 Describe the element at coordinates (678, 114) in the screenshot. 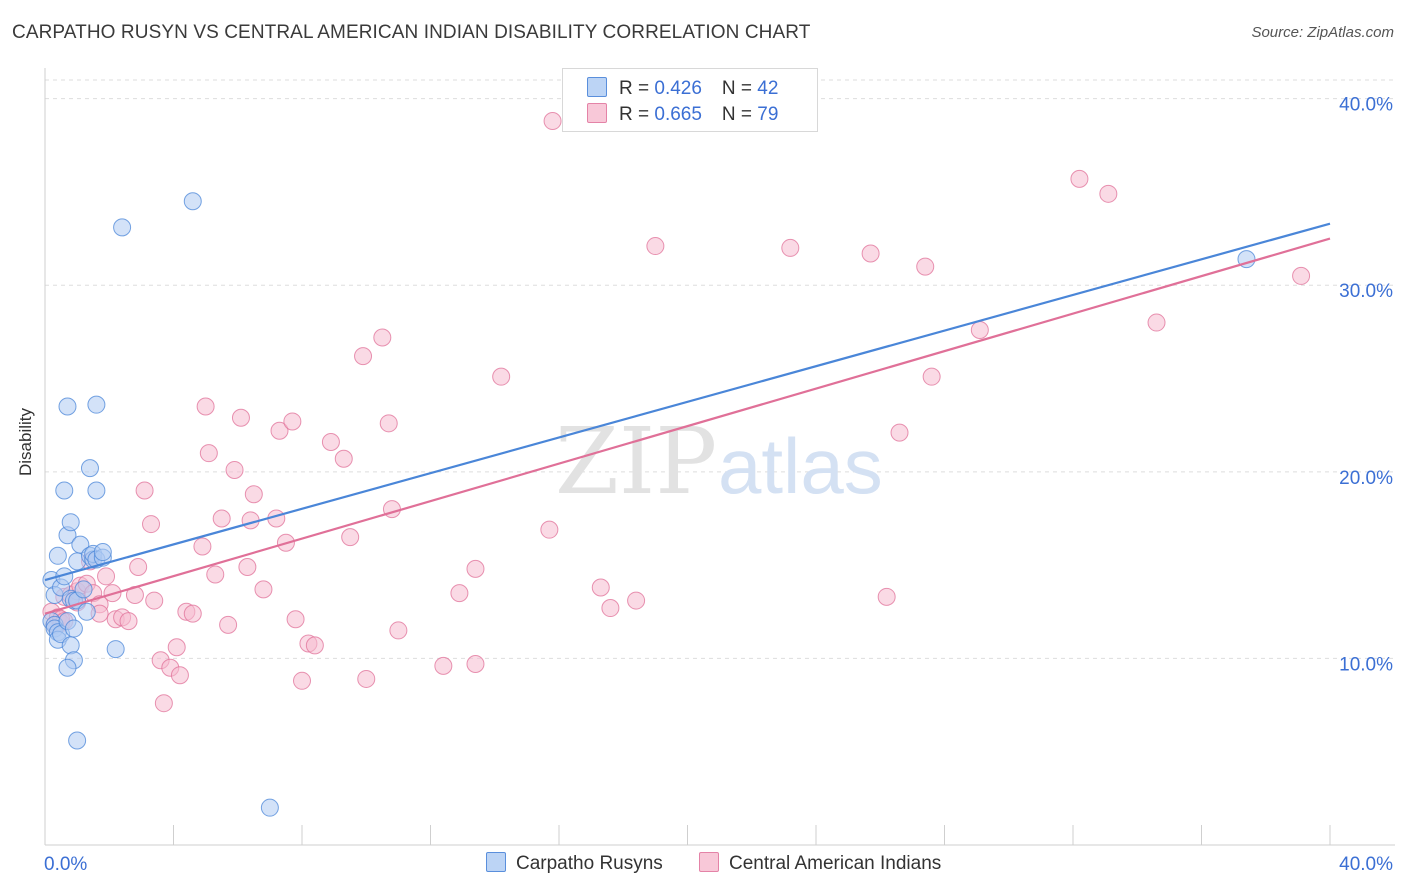

I see `legend-r-cai: 0.665` at that location.